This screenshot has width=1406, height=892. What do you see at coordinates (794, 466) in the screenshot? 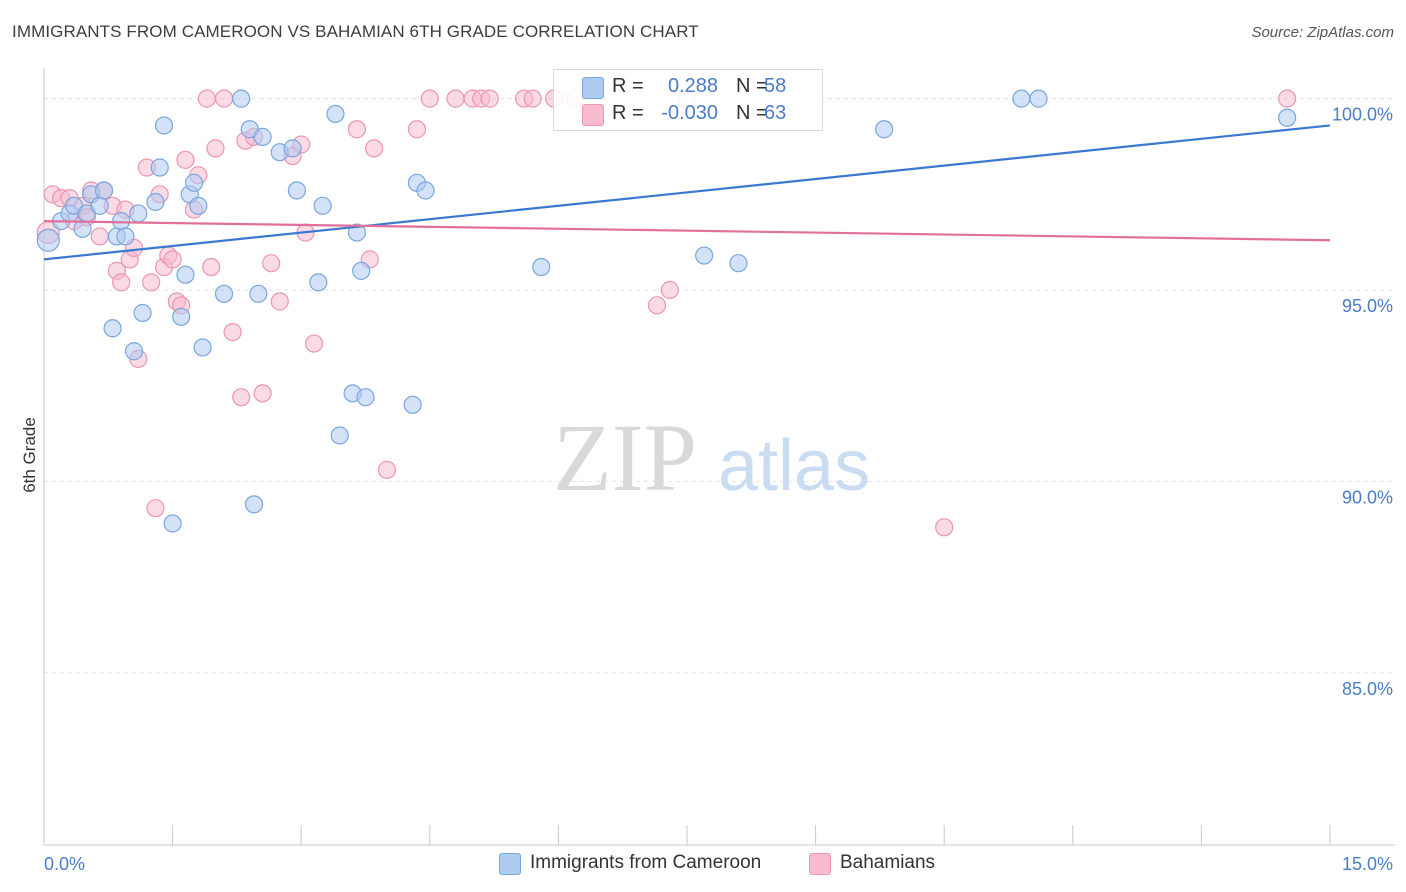
I see `watermark-atlas: atlas` at bounding box center [794, 466].